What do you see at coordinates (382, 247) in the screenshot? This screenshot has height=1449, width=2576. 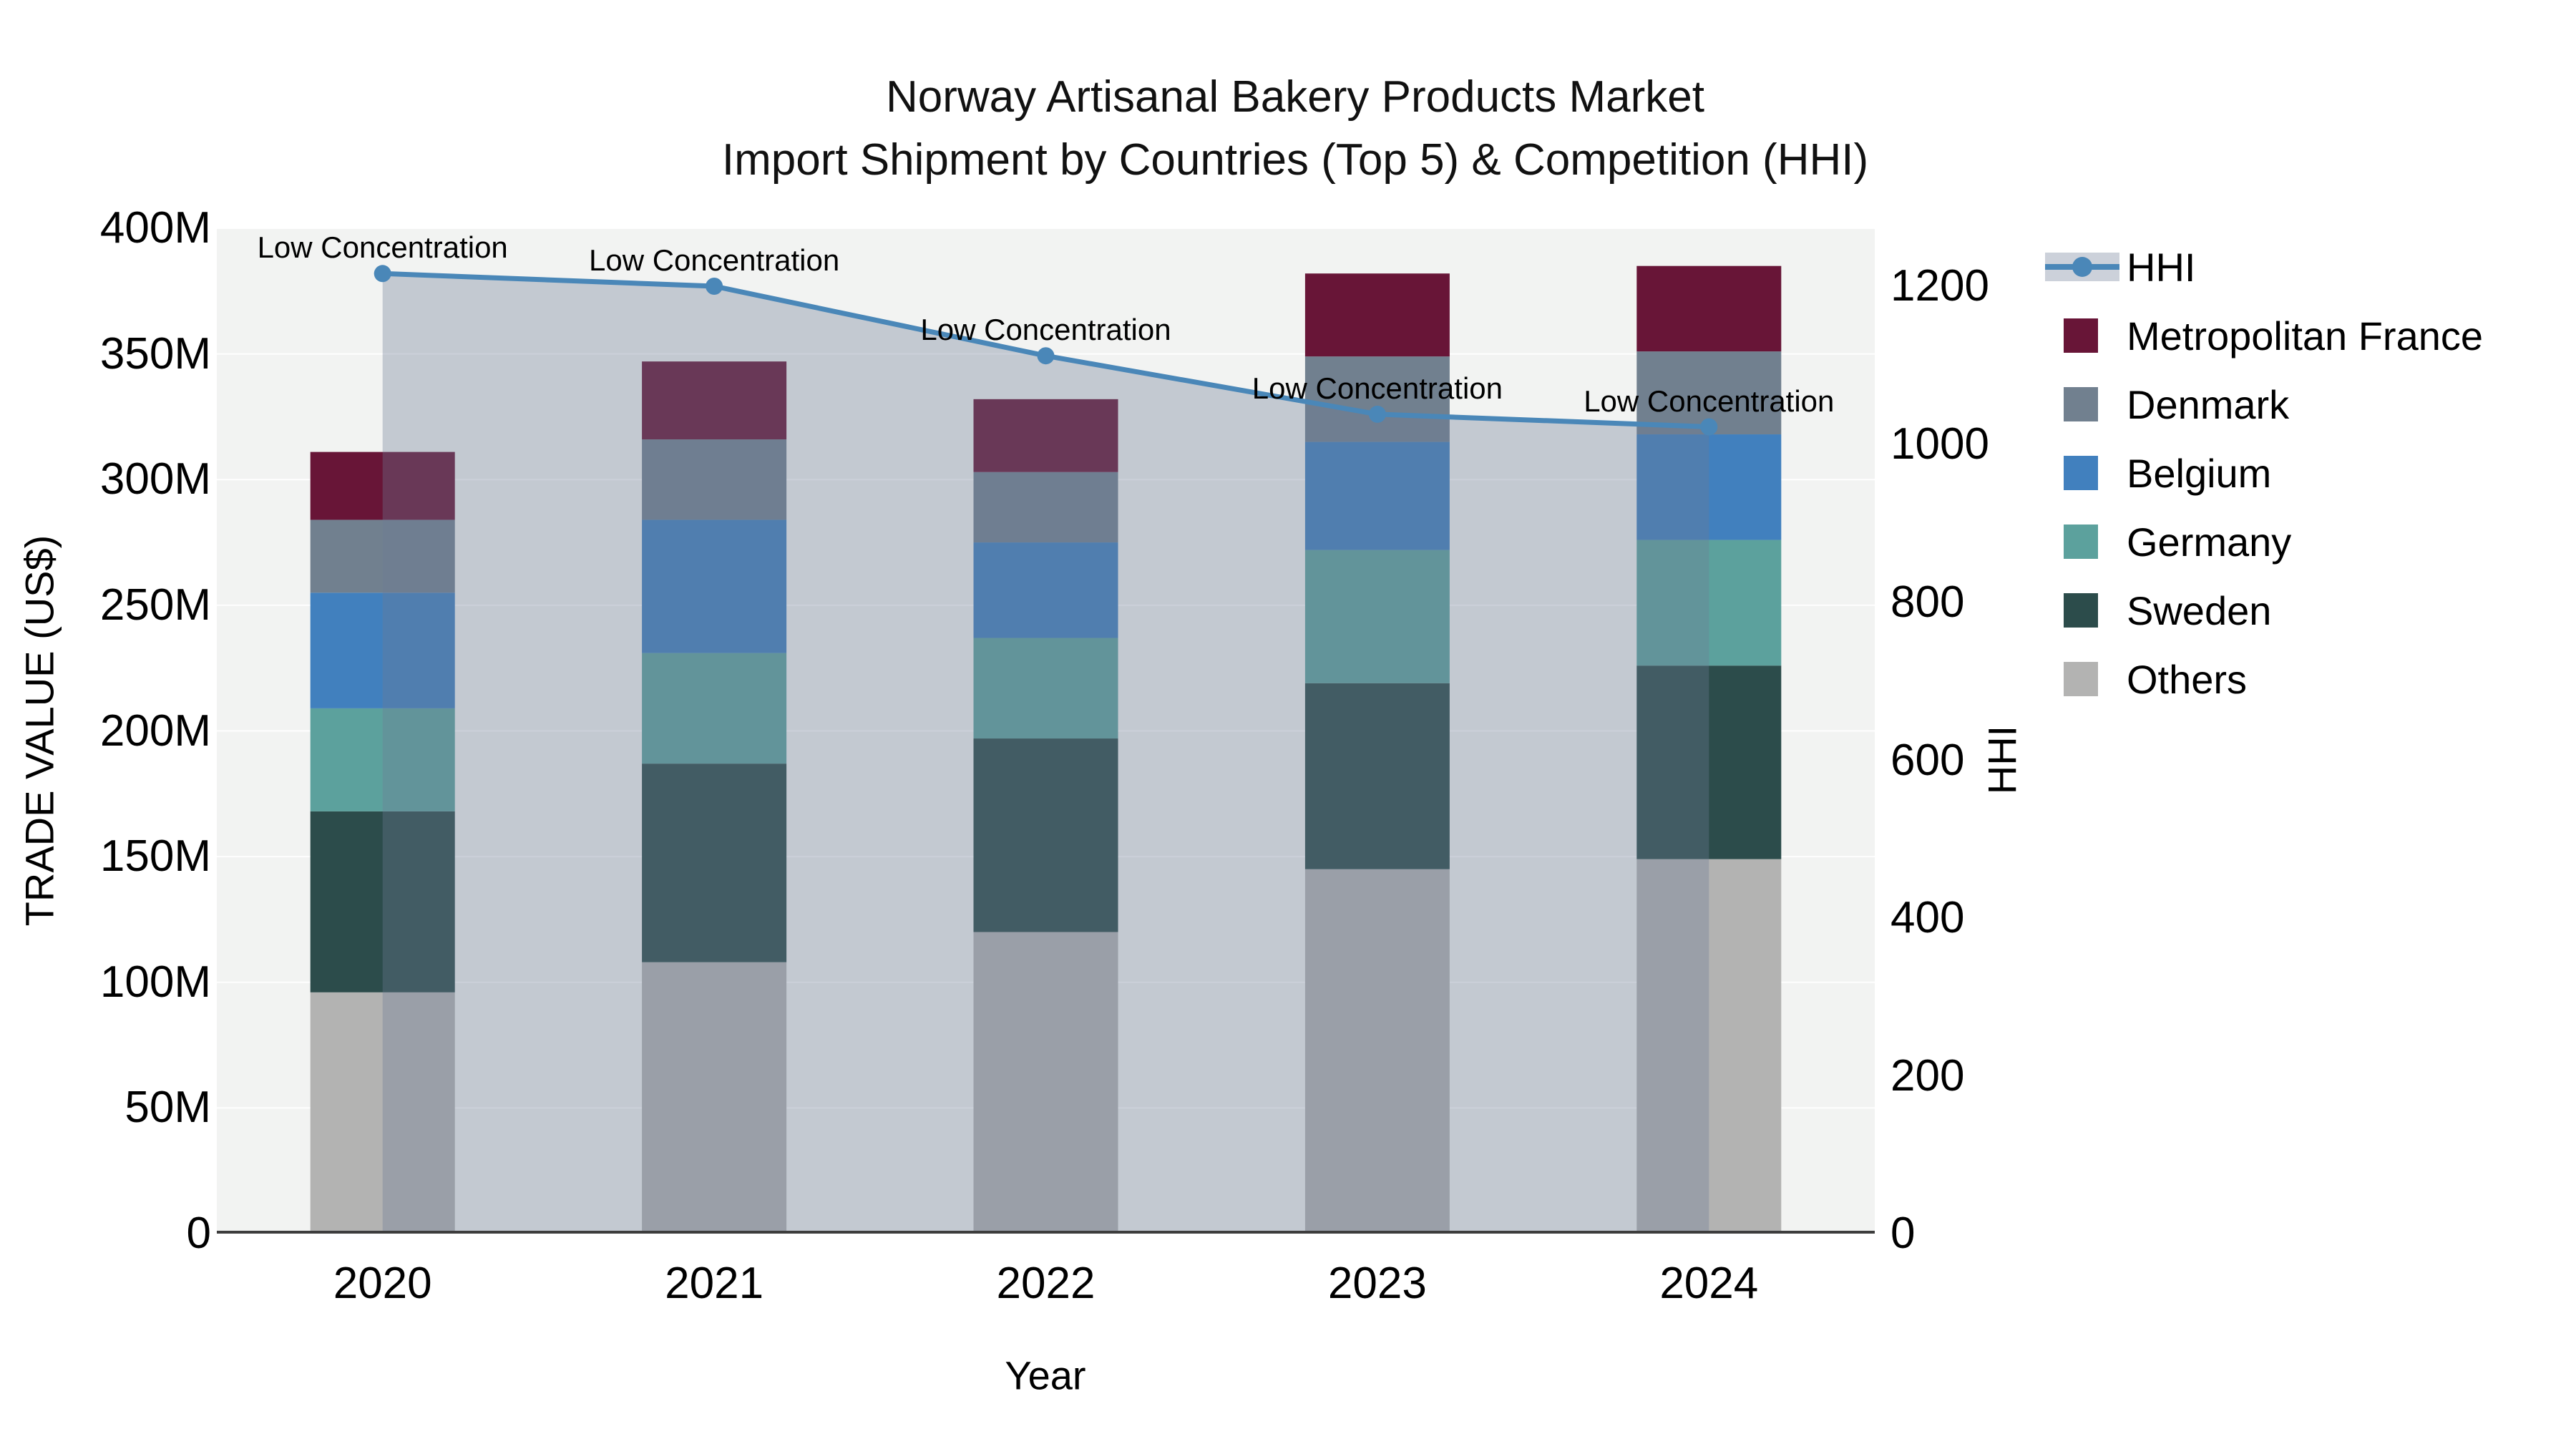 I see `annotation-2020: Low Concentration` at bounding box center [382, 247].